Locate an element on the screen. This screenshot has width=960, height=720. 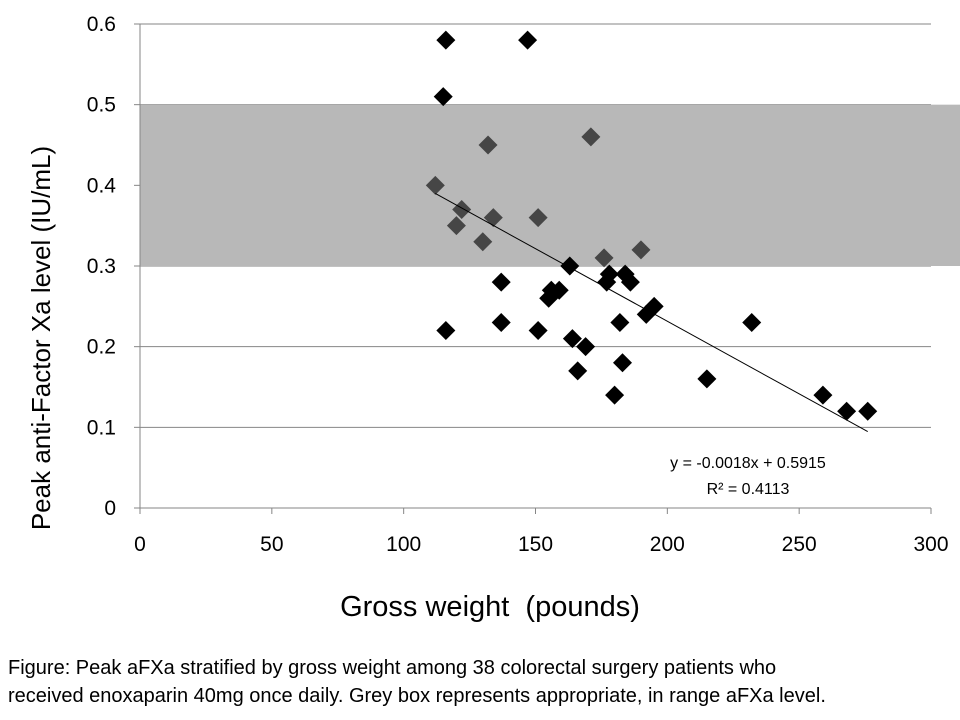
y-tick-label: 0.2 is located at coordinates (101, 347).